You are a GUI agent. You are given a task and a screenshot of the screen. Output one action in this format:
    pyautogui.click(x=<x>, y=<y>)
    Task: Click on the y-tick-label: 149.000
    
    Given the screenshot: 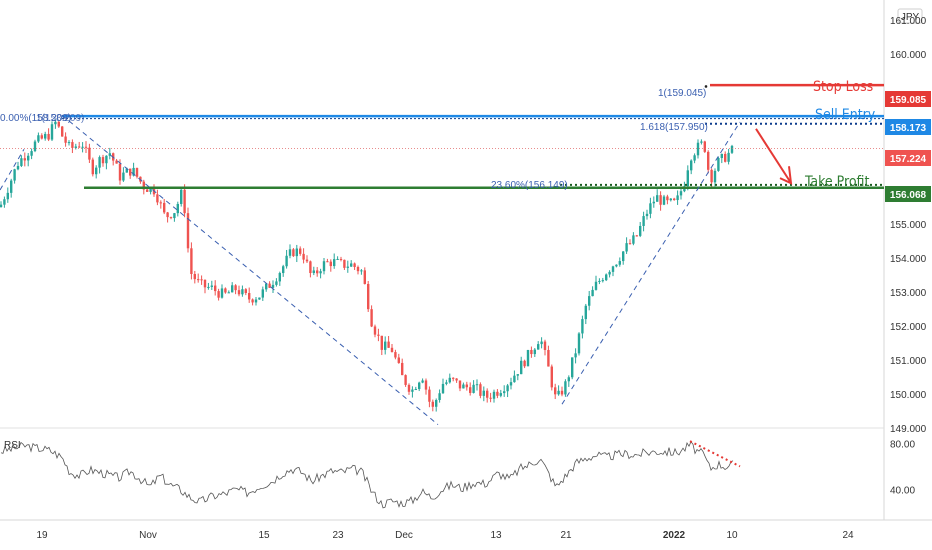 What is the action you would take?
    pyautogui.click(x=908, y=429)
    